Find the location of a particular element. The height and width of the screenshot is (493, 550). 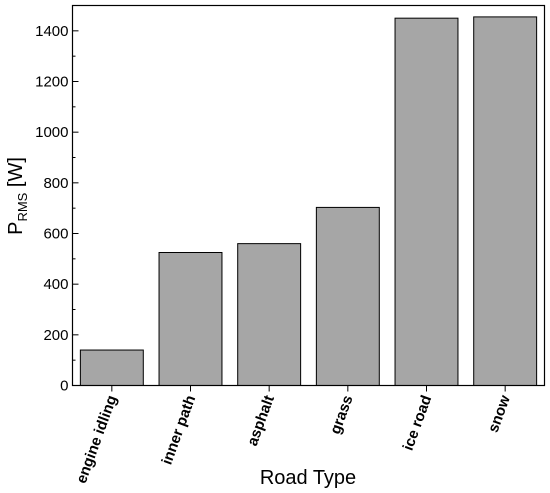

bar-snow is located at coordinates (505, 201).